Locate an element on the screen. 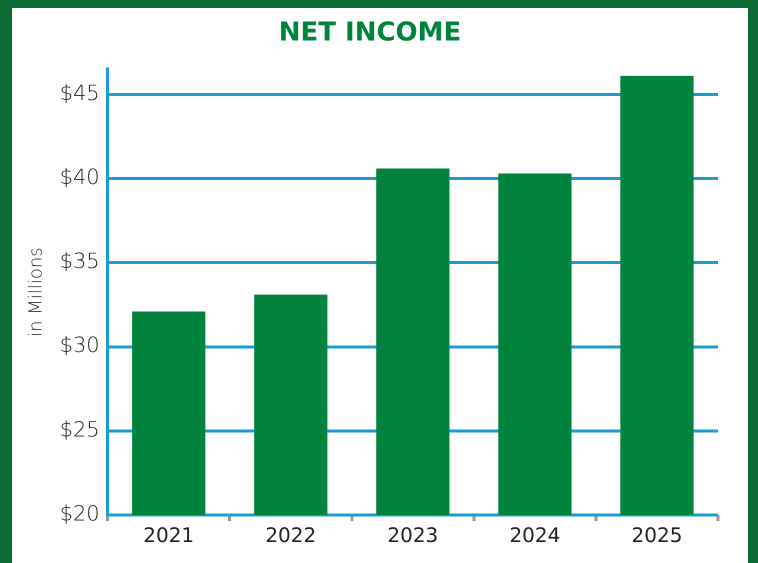 The width and height of the screenshot is (758, 563). x-tick-label: 2021 is located at coordinates (168, 535).